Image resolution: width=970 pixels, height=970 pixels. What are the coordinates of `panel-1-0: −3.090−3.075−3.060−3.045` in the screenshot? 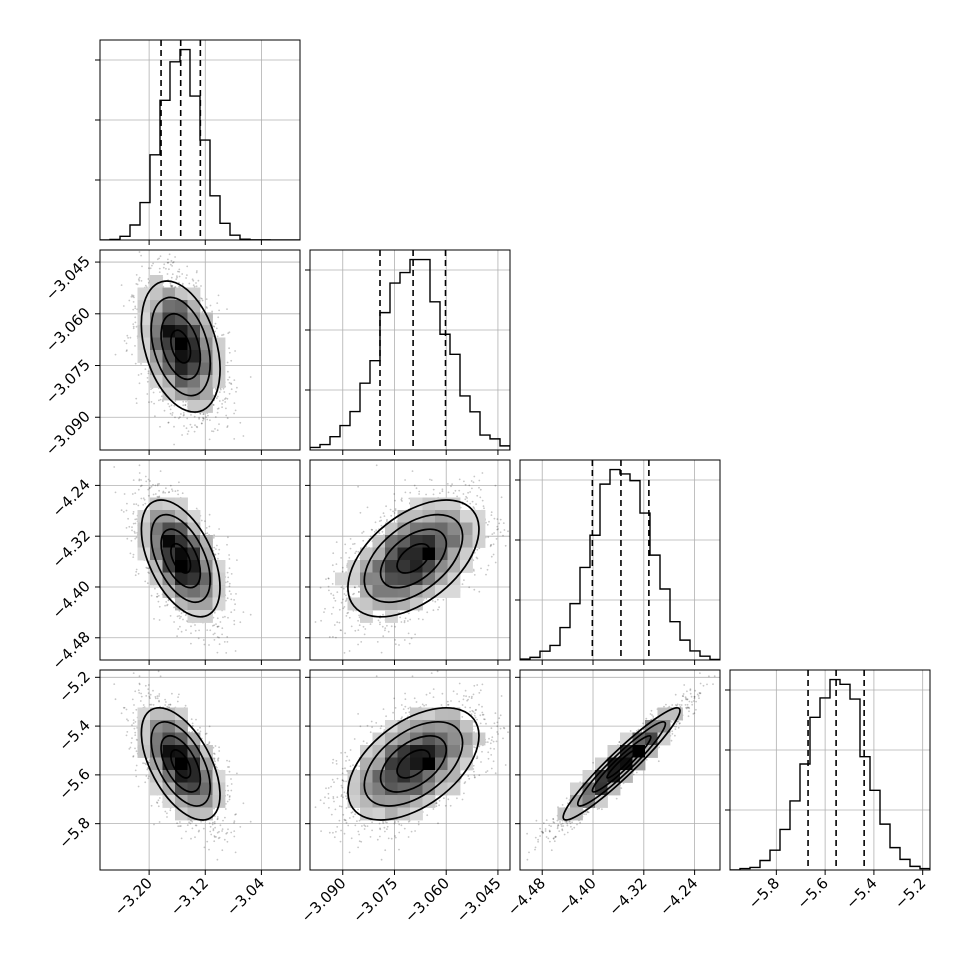 It's located at (171, 336).